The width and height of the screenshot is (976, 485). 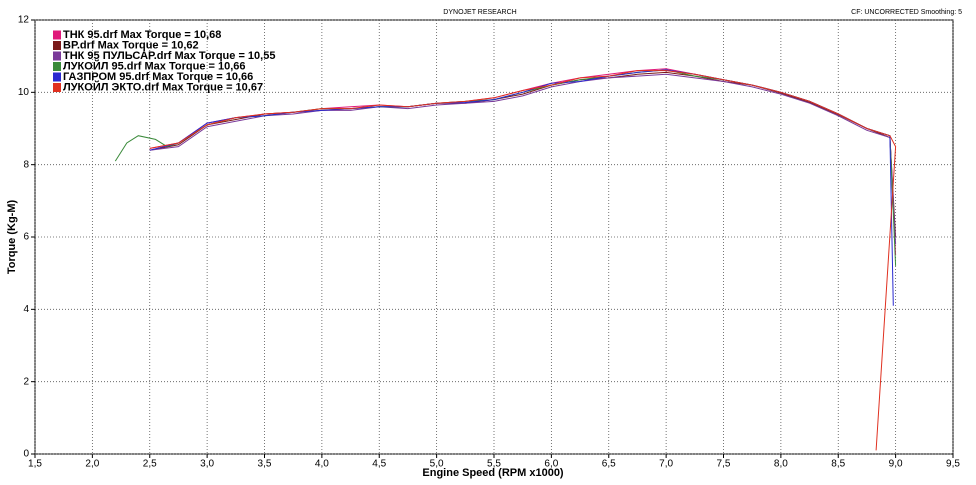 I want to click on x-tick-label: 5,5, so click(x=494, y=464).